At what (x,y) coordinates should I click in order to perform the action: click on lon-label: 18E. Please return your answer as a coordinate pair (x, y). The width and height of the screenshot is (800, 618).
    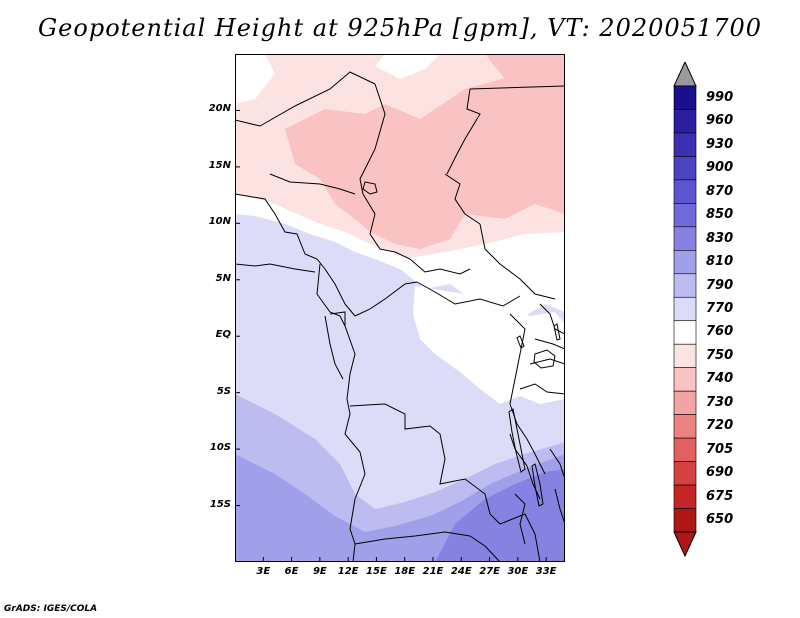
    Looking at the image, I should click on (405, 571).